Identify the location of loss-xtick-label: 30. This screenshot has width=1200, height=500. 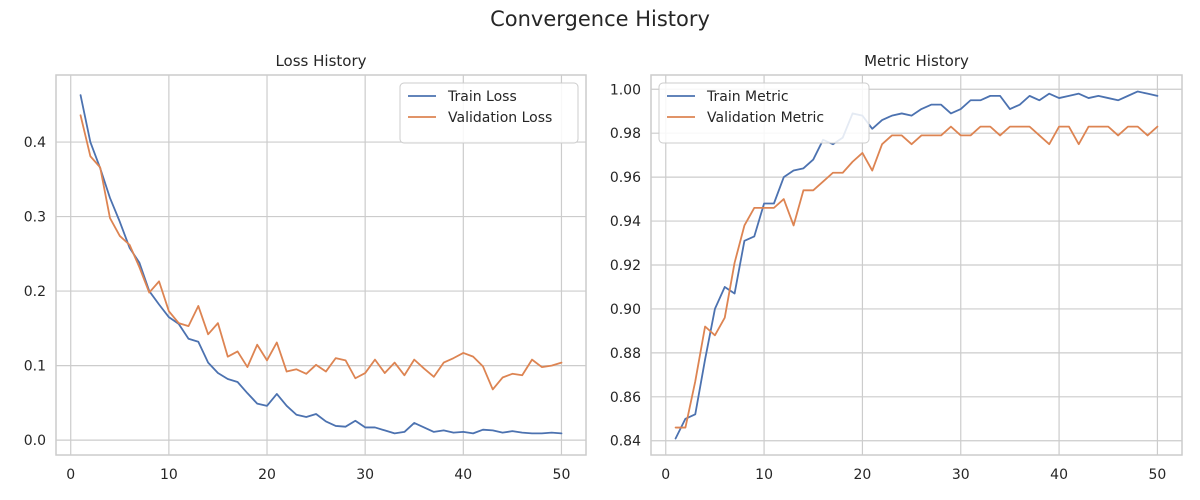
(365, 475).